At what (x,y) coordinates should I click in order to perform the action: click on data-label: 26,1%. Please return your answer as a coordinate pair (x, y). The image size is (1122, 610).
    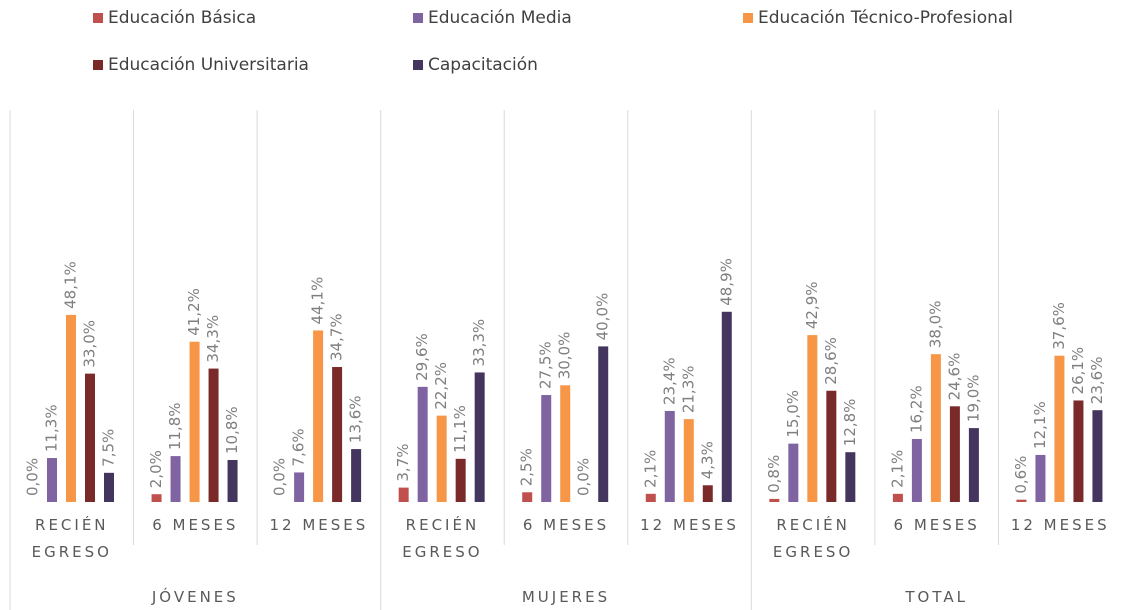
    Looking at the image, I should click on (1078, 371).